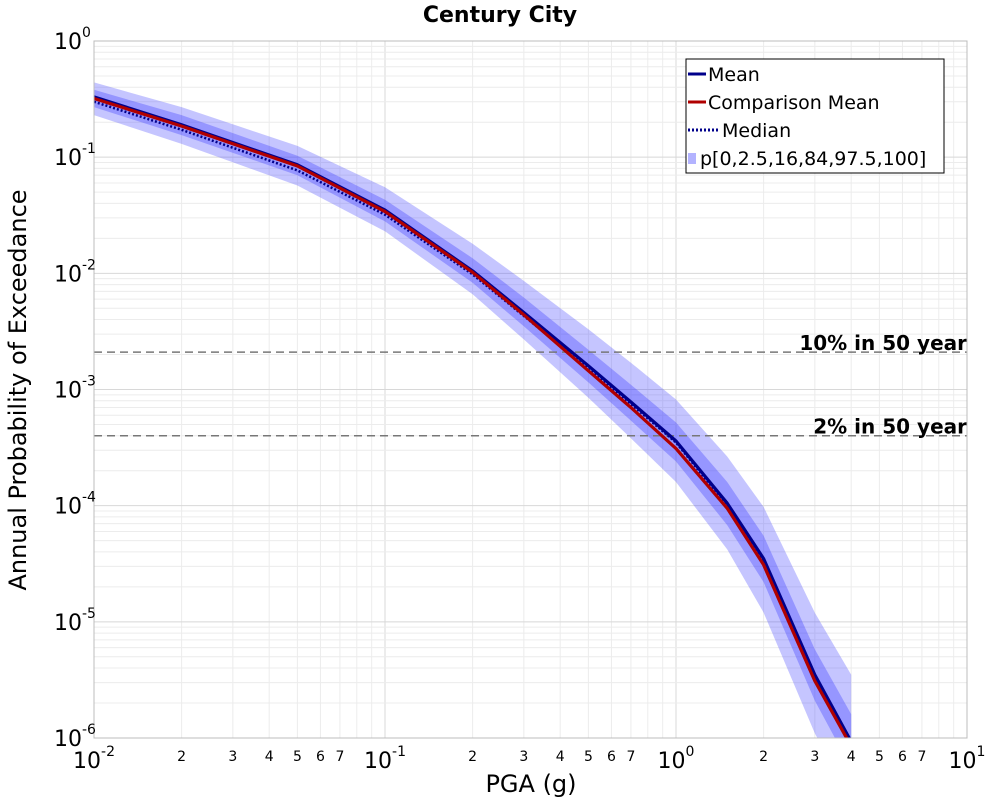 Image resolution: width=1000 pixels, height=800 pixels. Describe the element at coordinates (692, 158) in the screenshot. I see `legend-percentile-band-swatch` at that location.